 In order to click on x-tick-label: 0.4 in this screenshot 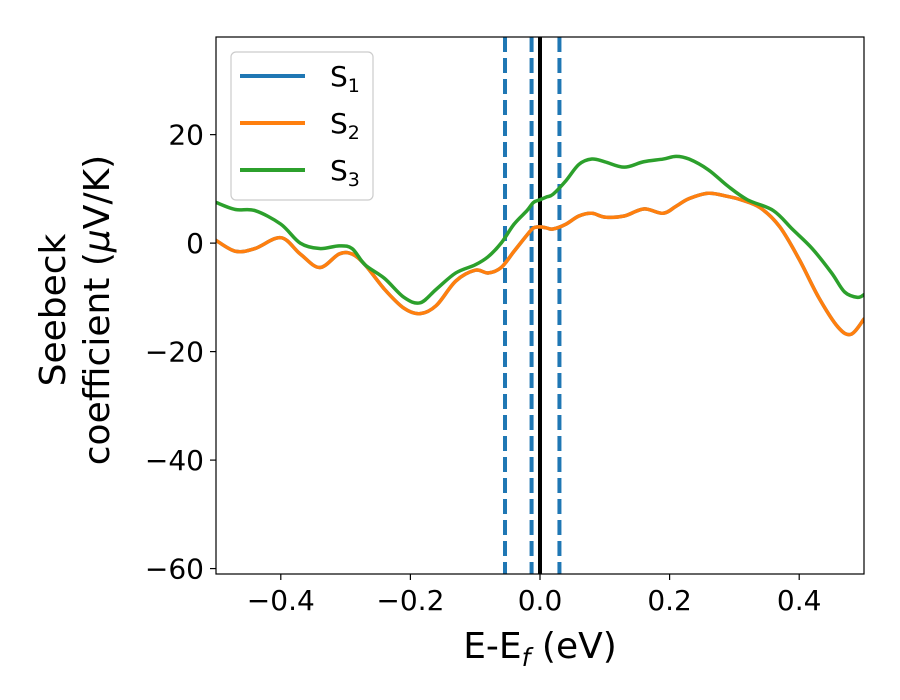, I will do `click(799, 600)`.